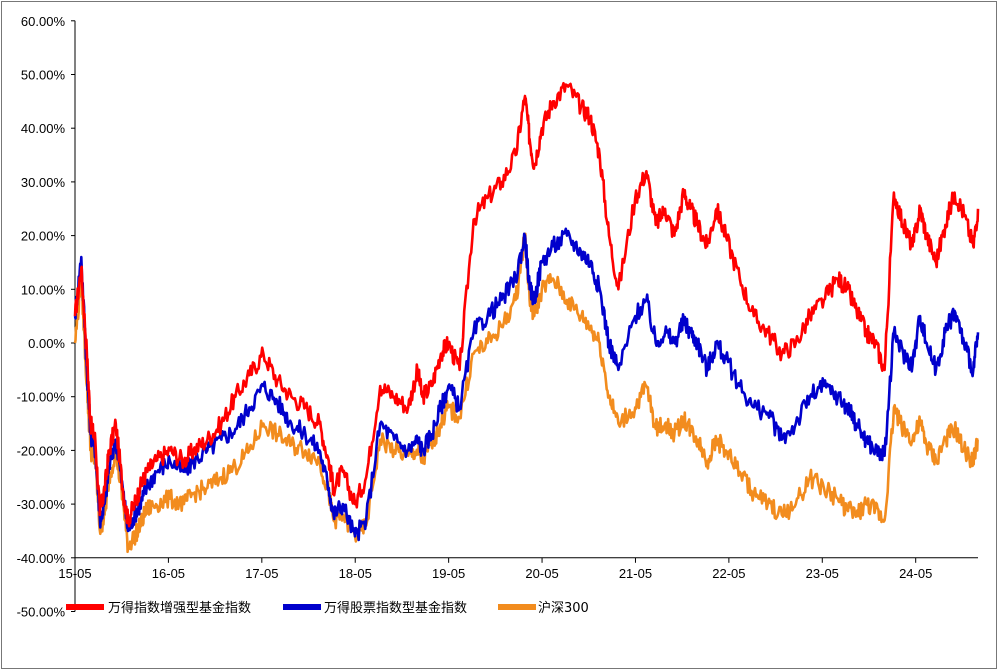 The width and height of the screenshot is (1000, 672). Describe the element at coordinates (43, 21) in the screenshot. I see `y-tick-label: 60.00%` at that location.